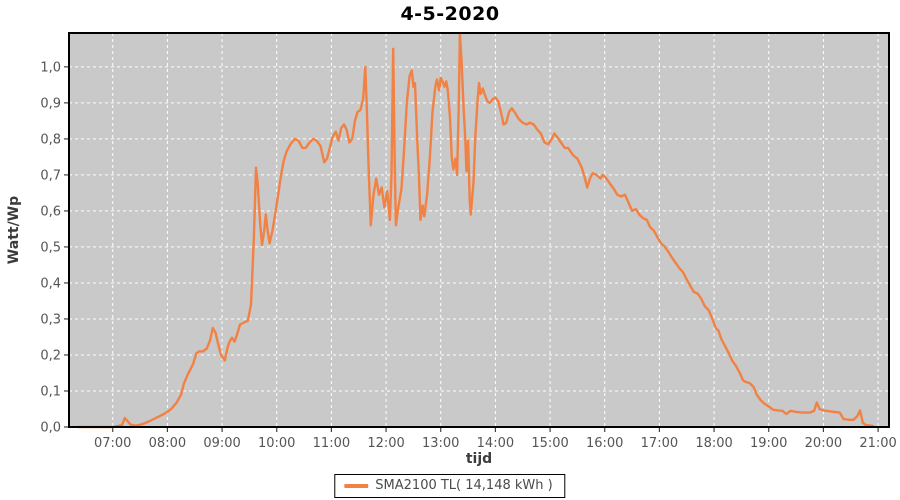  I want to click on tick-label-x: 19:00, so click(768, 443).